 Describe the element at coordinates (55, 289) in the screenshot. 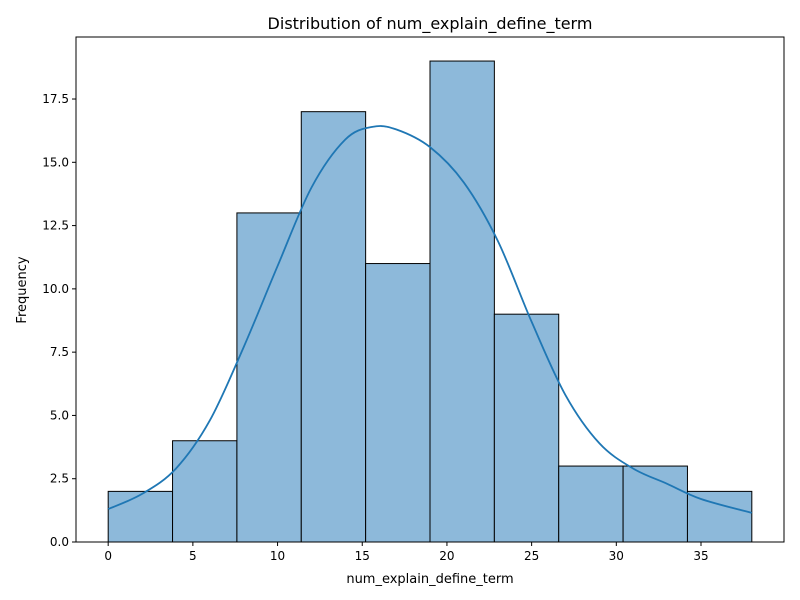

I see `y-tick-label: 10.0` at that location.